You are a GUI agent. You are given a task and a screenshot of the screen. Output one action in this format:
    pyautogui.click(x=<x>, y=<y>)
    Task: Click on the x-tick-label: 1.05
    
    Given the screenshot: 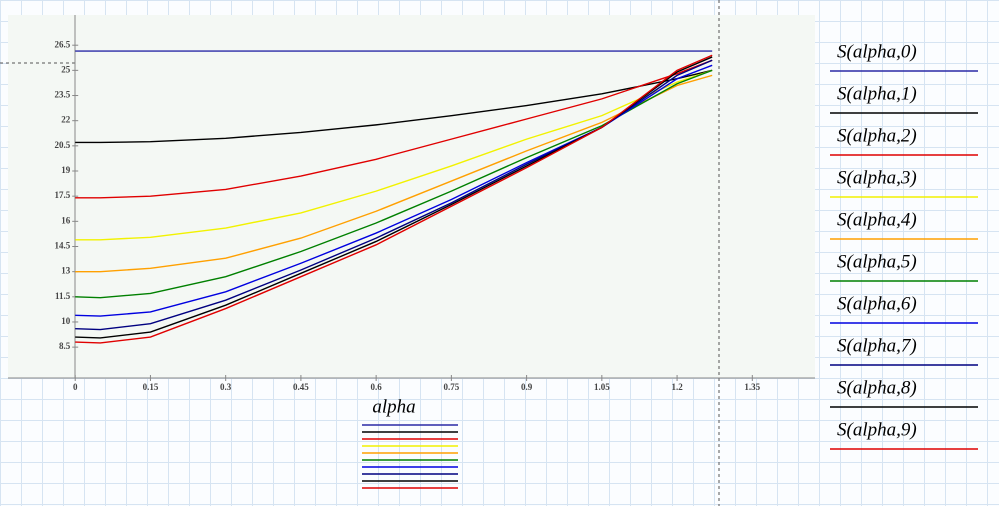 What is the action you would take?
    pyautogui.click(x=602, y=387)
    